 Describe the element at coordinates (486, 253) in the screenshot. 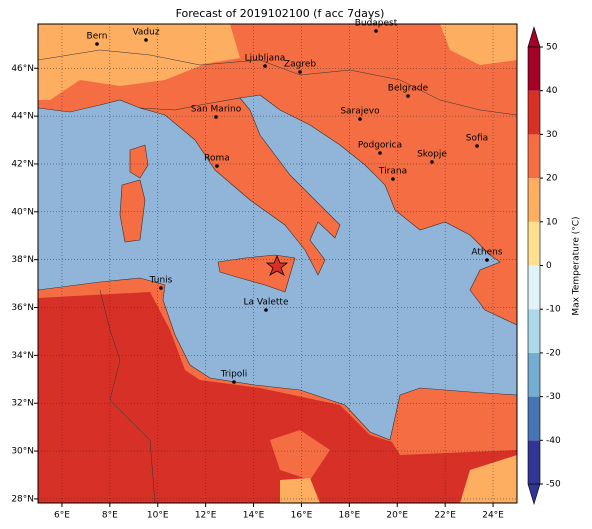

I see `city-label: Athens` at that location.